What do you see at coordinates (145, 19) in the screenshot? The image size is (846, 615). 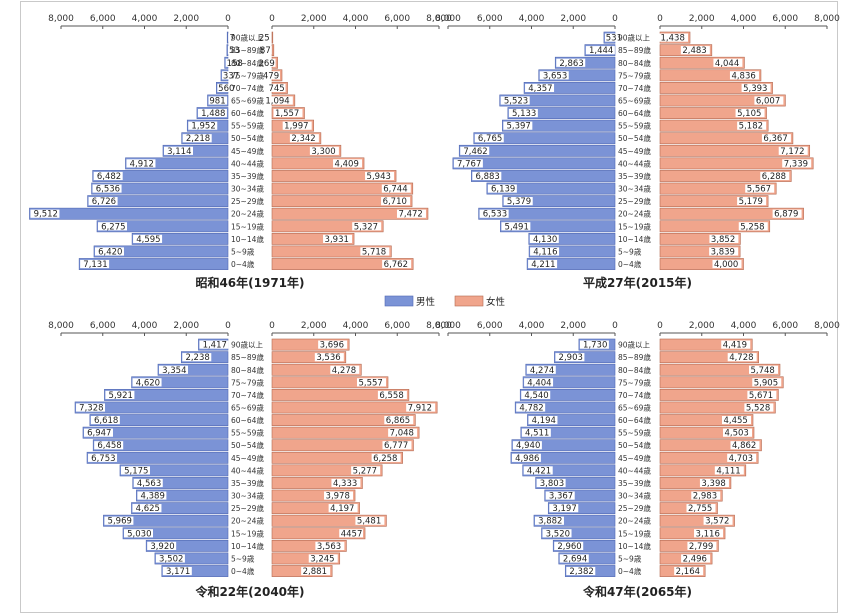 I see `male-axis-tick-label: 4,000` at bounding box center [145, 19].